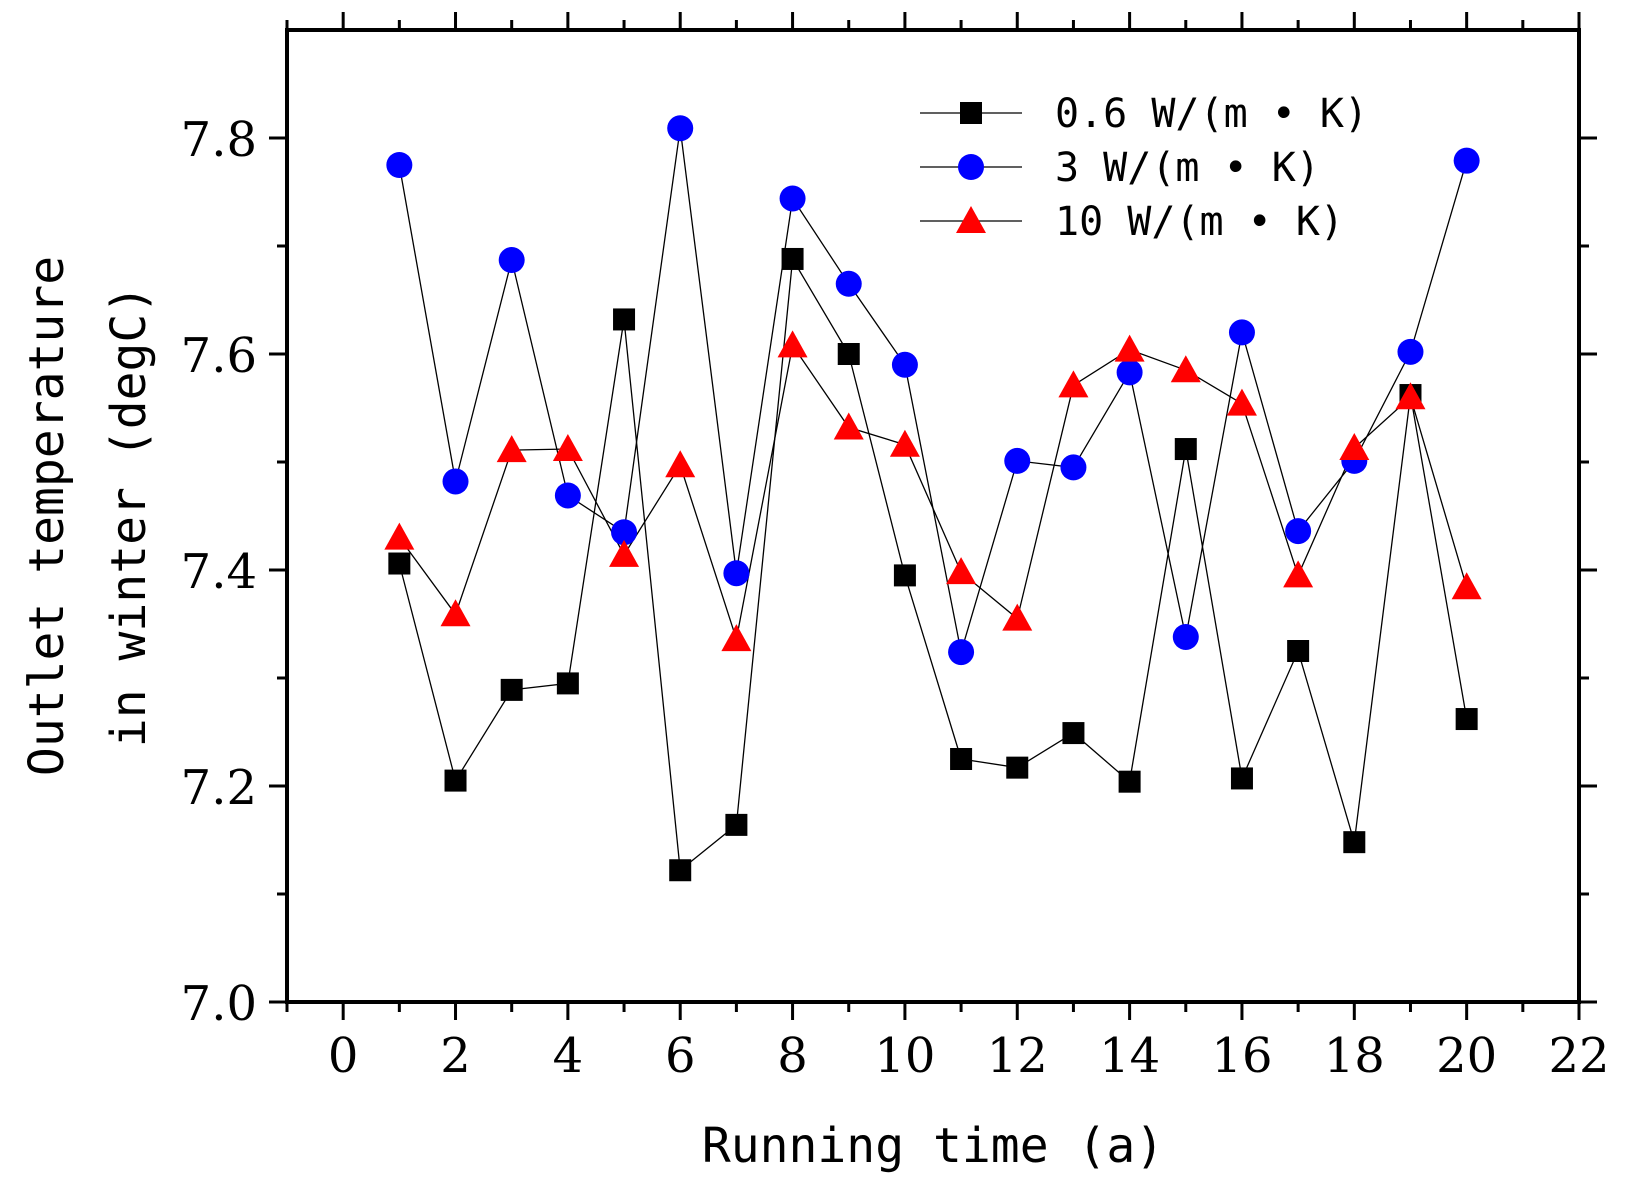 This screenshot has width=1628, height=1183. What do you see at coordinates (568, 1056) in the screenshot?
I see `x-tick-label: 4` at bounding box center [568, 1056].